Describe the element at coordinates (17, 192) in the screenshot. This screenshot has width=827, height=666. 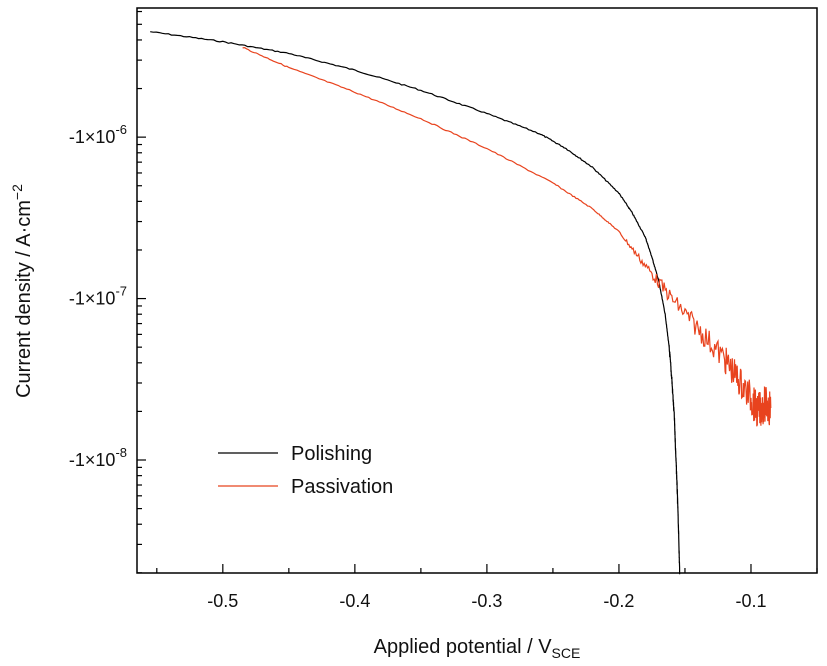
I see `y-axis-title-sup: −2` at that location.